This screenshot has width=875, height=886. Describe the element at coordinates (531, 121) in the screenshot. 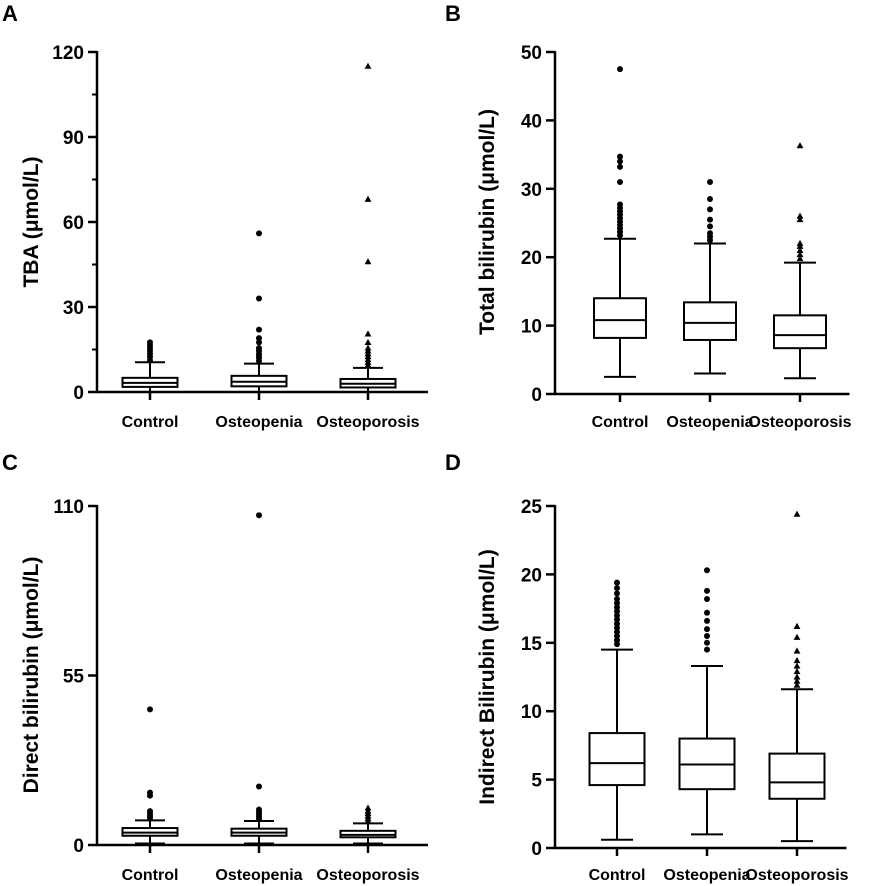

I see `y-tick-label: 40` at that location.